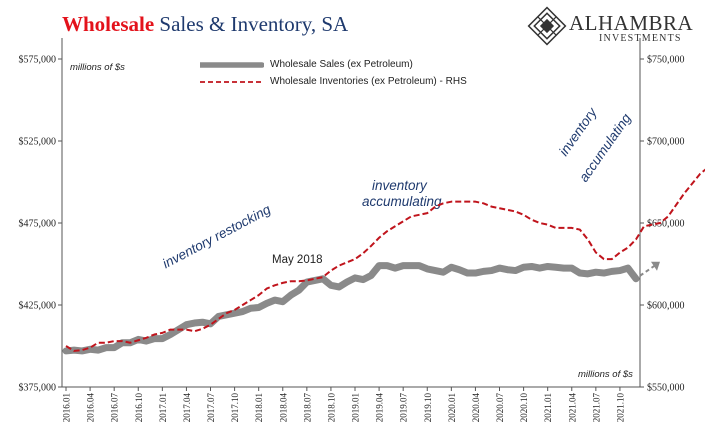 This screenshot has width=705, height=441. I want to click on x-tick-label: 2021.07, so click(596, 408).